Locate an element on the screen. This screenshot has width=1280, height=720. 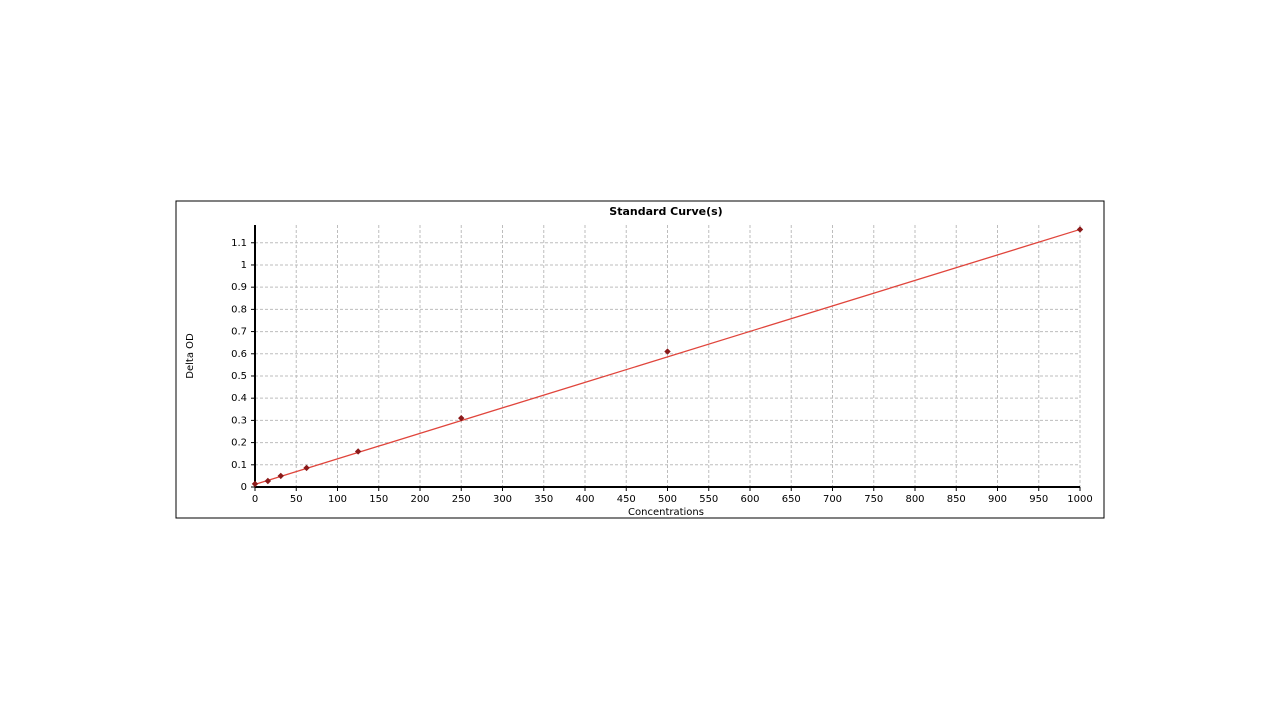
x-tick-label: 500 is located at coordinates (667, 499).